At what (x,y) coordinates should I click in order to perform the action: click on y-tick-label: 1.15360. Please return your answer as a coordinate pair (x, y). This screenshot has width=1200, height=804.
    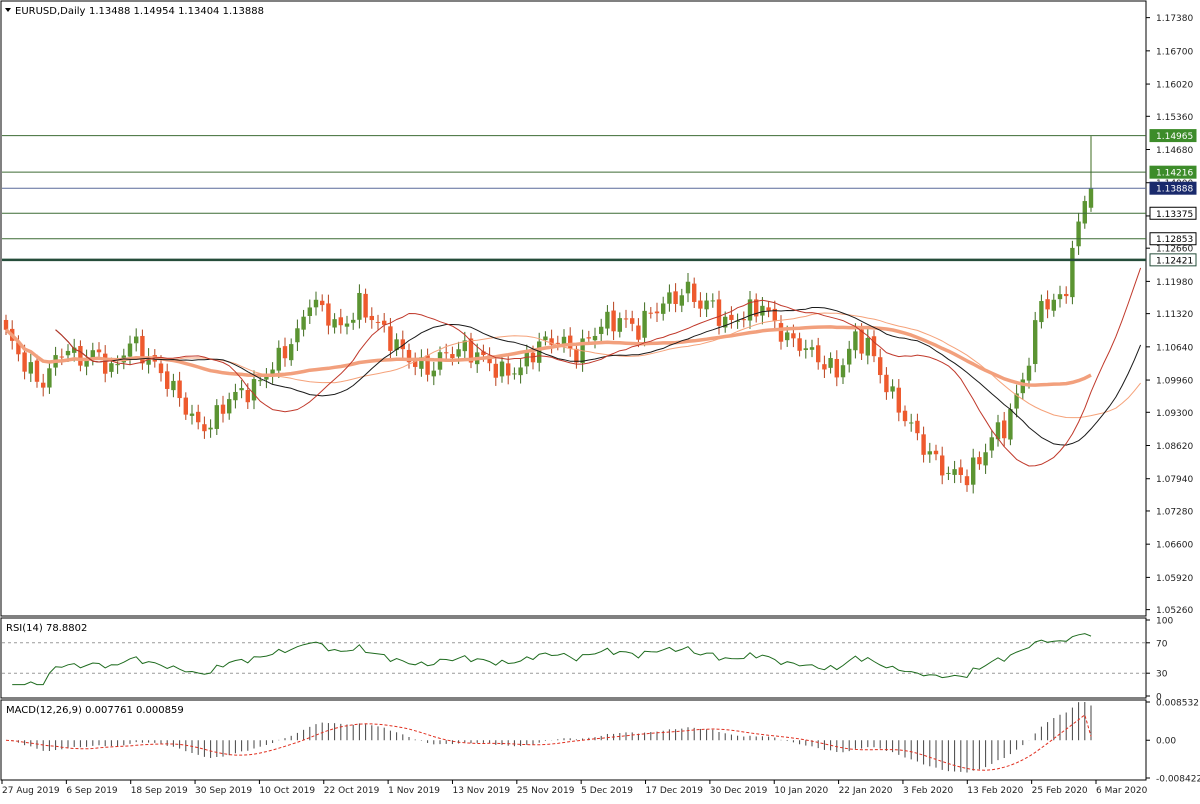
    Looking at the image, I should click on (1174, 118).